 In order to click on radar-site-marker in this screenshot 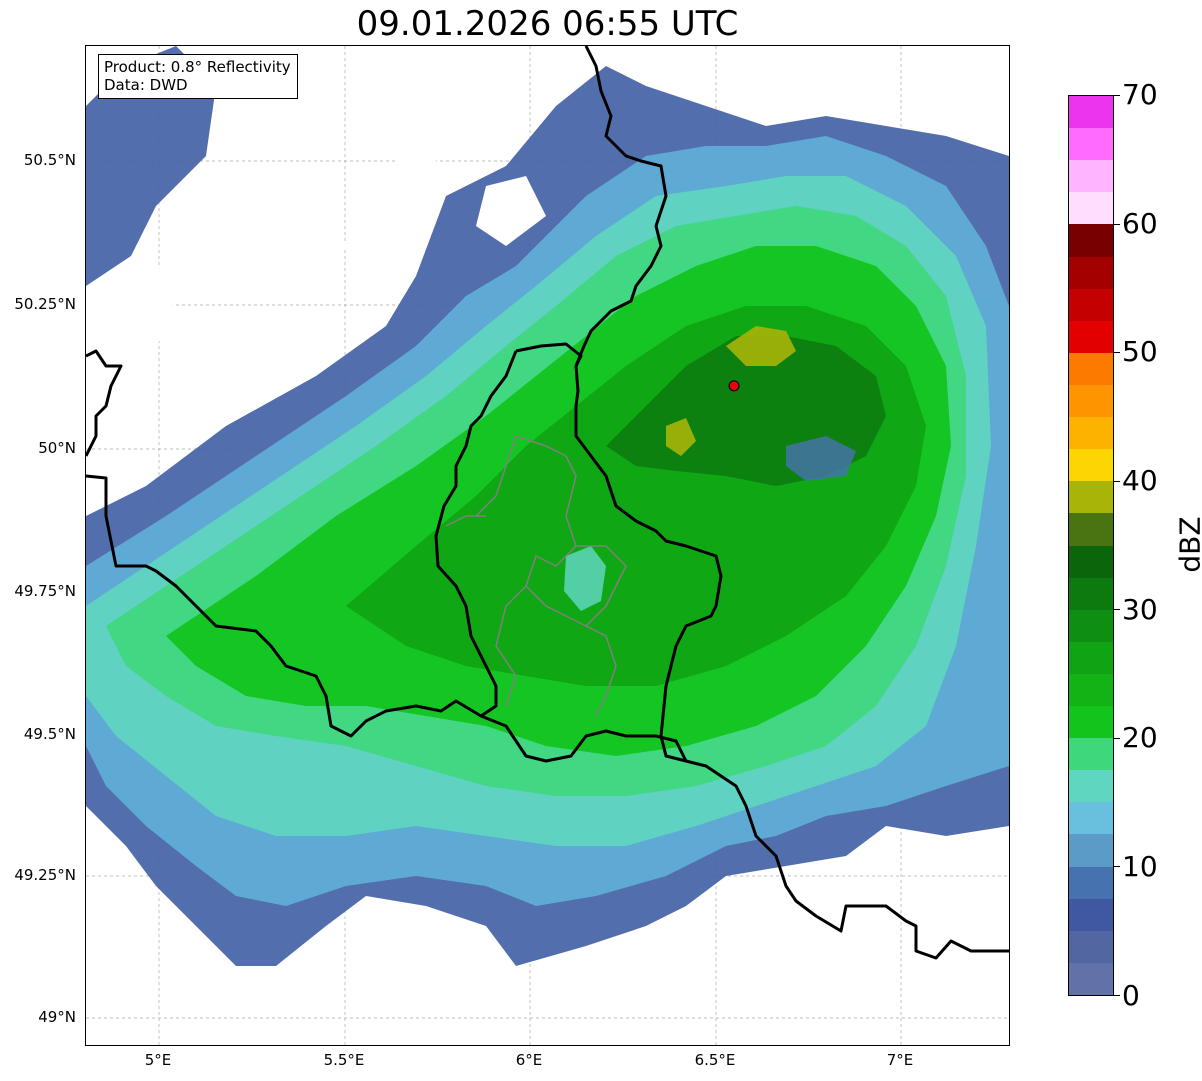, I will do `click(734, 386)`.